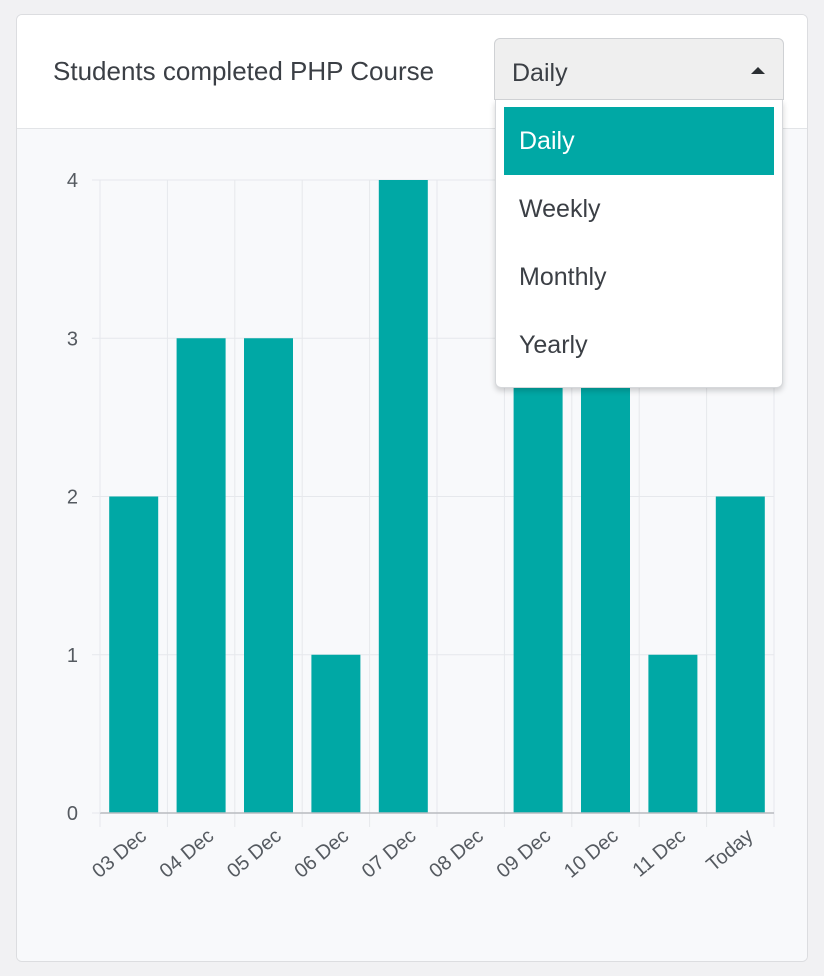 This screenshot has height=976, width=824. Describe the element at coordinates (540, 73) in the screenshot. I see `period-select-value: Daily` at that location.